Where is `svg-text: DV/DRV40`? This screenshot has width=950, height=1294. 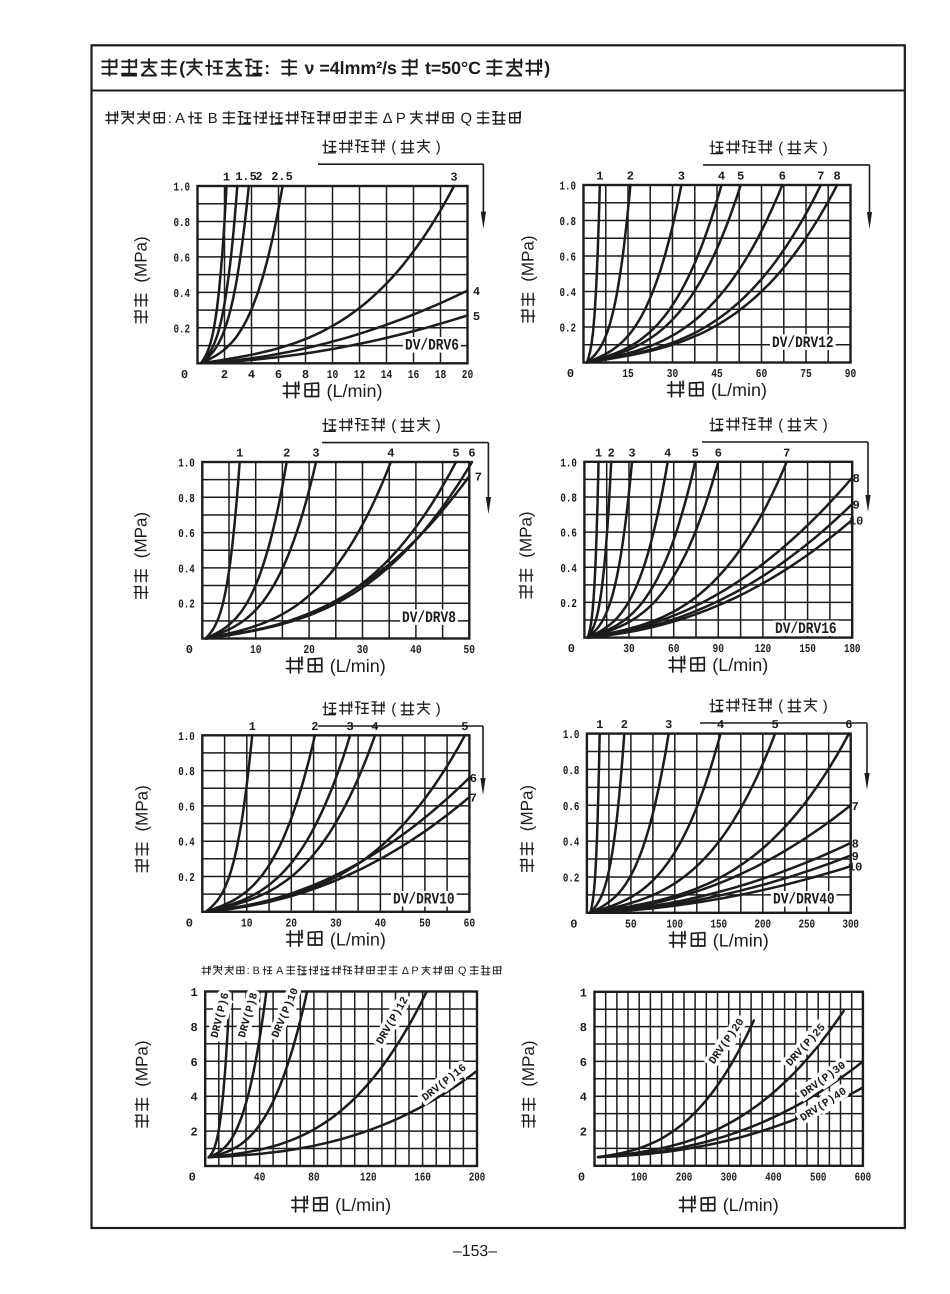 svg-text: DV/DRV40 is located at coordinates (804, 900).